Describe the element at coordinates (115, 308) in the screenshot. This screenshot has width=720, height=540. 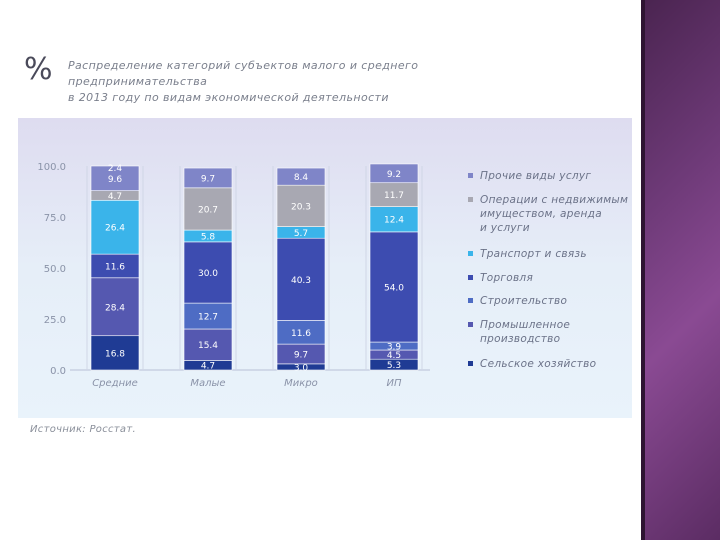
I see `data-label: 28.4` at that location.